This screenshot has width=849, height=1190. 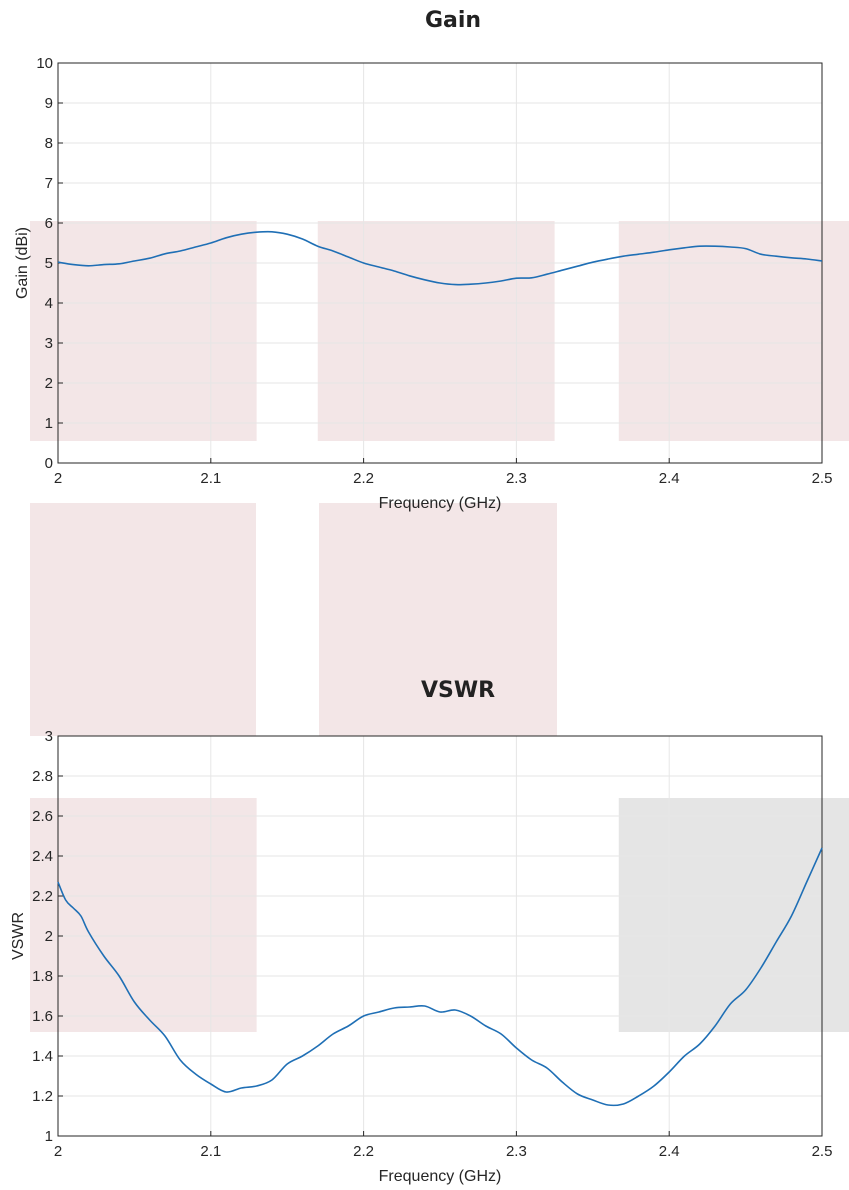 What do you see at coordinates (42, 816) in the screenshot?
I see `vswr-y-tick-label: 2.6` at bounding box center [42, 816].